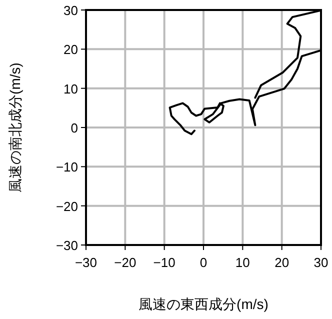 Image resolution: width=332 pixels, height=319 pixels. Describe the element at coordinates (321, 262) in the screenshot. I see `x-tick-label: 30` at that location.